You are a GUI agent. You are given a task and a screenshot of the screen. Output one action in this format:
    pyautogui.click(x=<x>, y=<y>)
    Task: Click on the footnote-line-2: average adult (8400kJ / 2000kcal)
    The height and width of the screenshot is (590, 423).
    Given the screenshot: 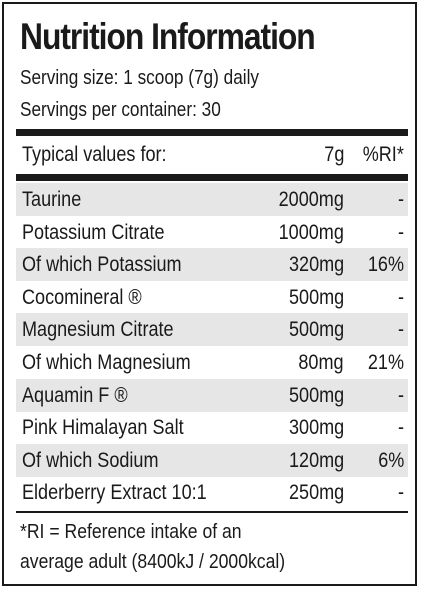 What is the action you would take?
    pyautogui.click(x=153, y=562)
    